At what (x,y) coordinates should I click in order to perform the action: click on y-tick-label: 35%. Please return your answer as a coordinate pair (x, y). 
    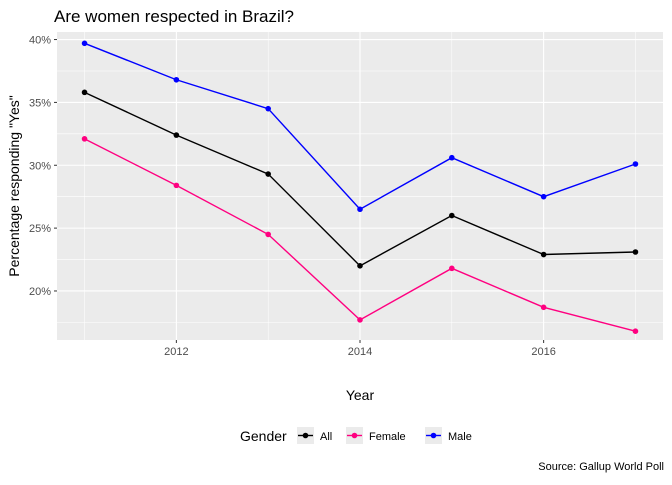
    Looking at the image, I should click on (40, 103).